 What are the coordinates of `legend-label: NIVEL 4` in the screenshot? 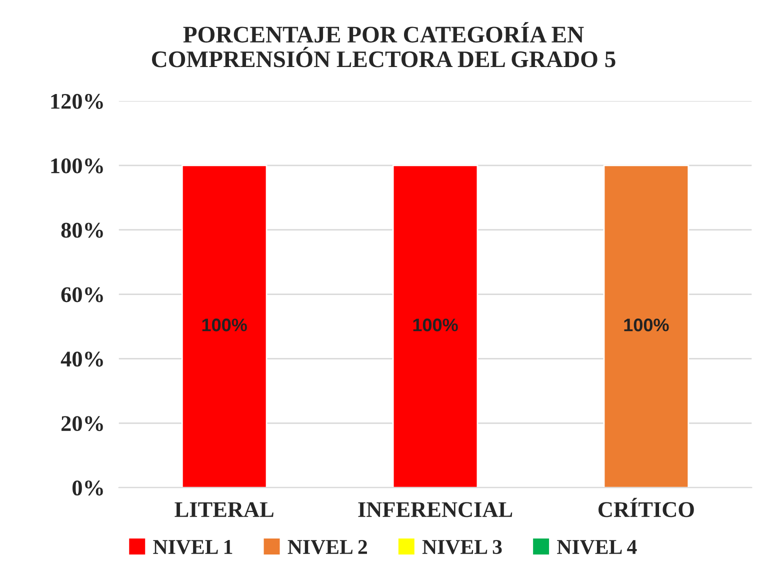 It's located at (597, 547).